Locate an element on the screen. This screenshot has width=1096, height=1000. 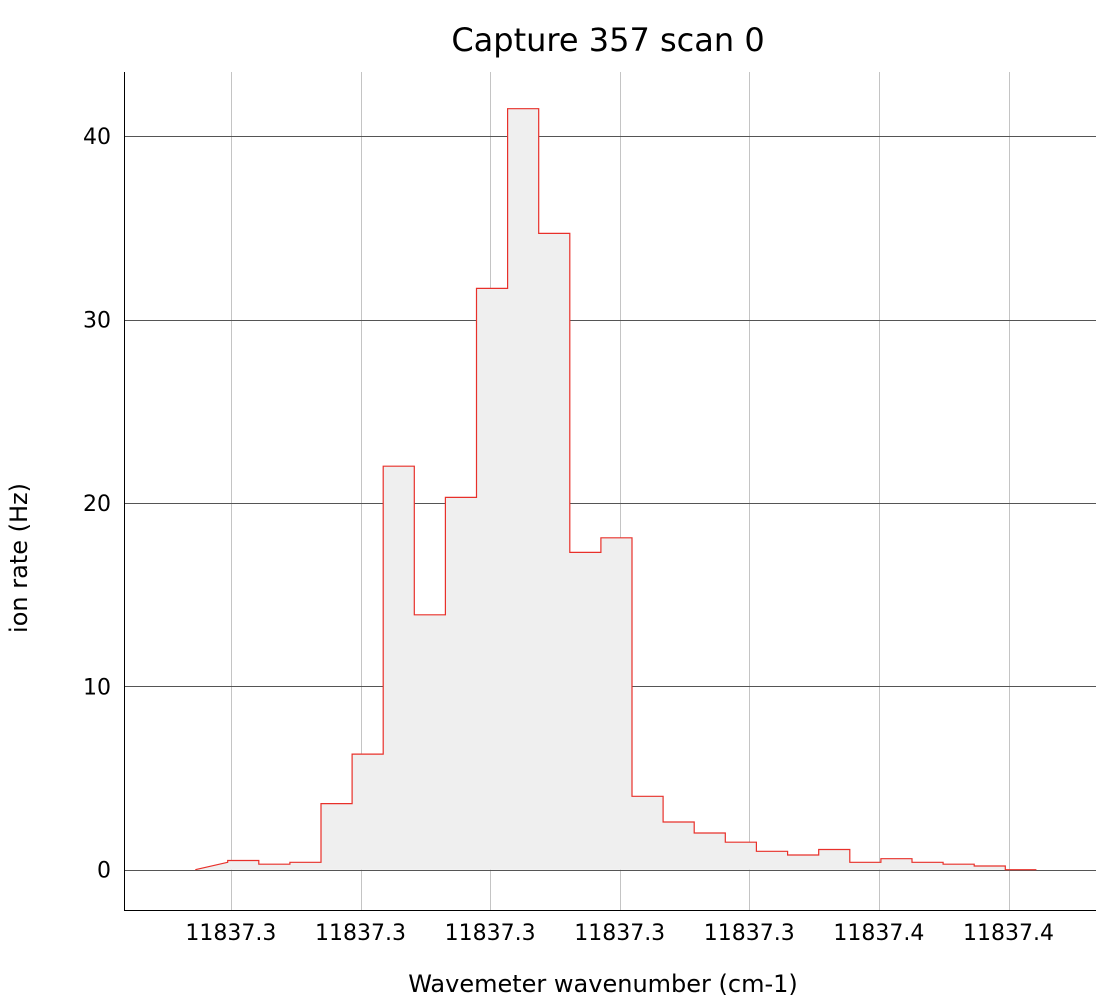
y-tick-label: 20 is located at coordinates (97, 504).